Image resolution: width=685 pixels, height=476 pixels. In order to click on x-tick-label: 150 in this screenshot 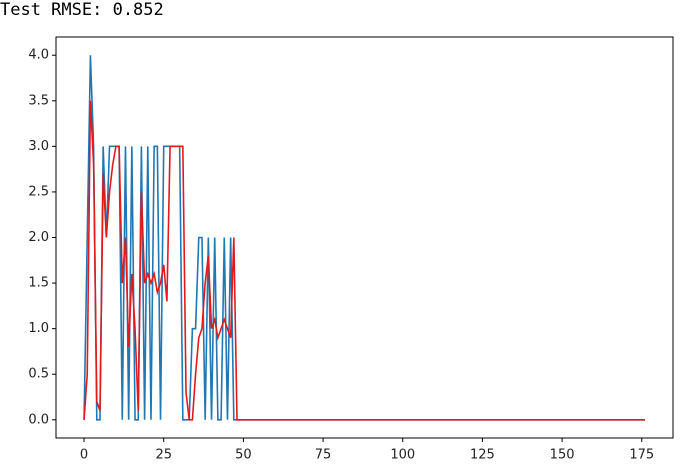, I will do `click(562, 455)`.